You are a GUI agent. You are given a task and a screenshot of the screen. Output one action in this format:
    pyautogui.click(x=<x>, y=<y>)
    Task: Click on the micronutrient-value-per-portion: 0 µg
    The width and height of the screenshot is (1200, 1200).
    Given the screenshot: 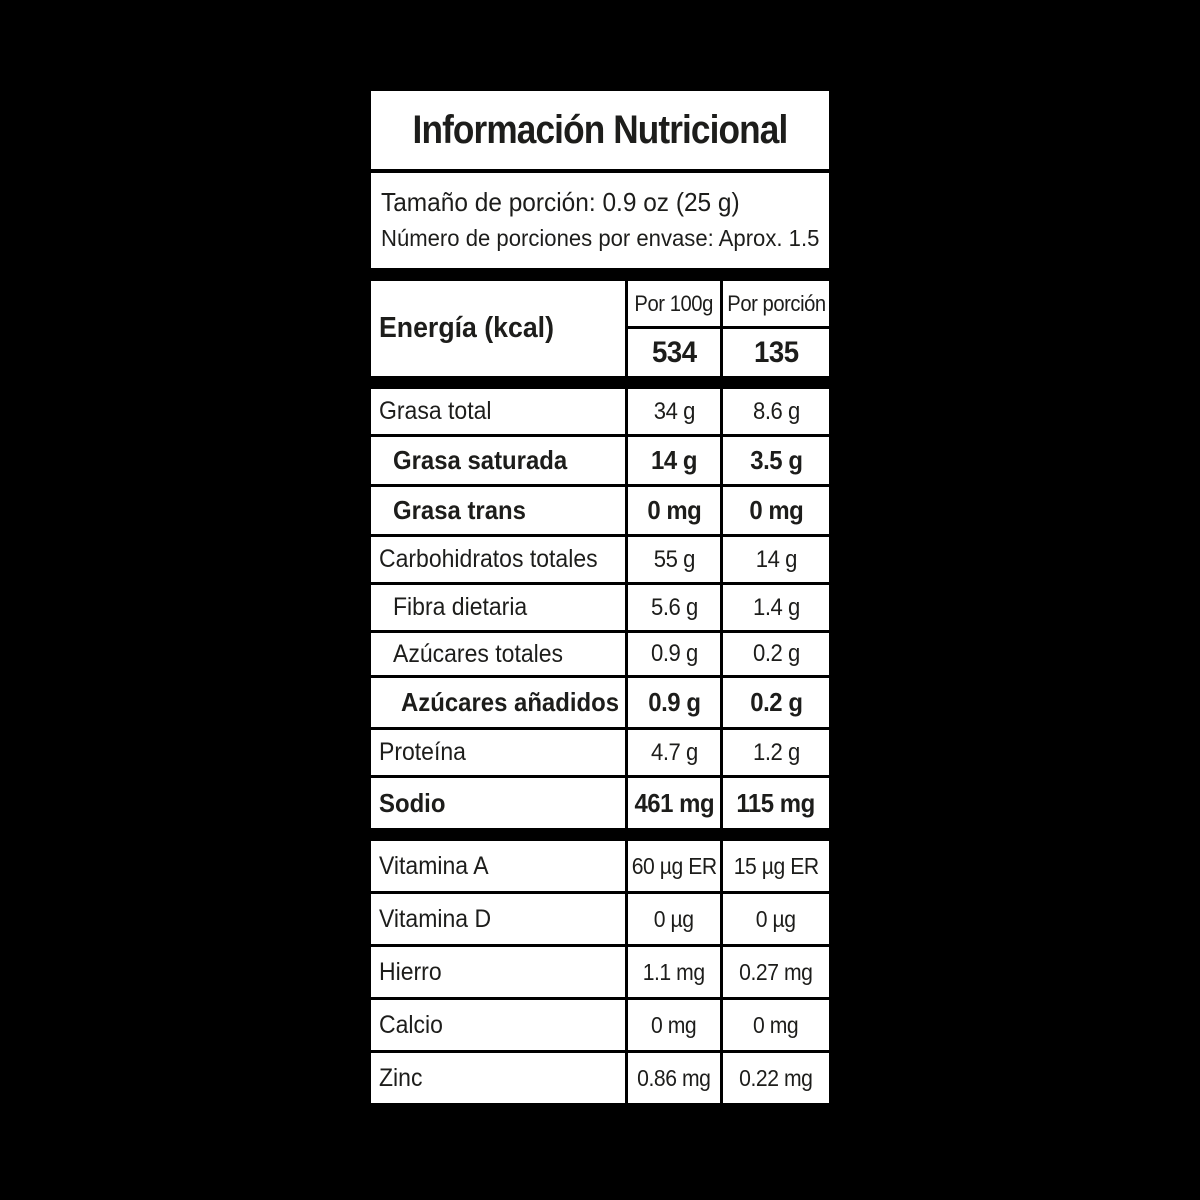 What is the action you would take?
    pyautogui.click(x=776, y=919)
    